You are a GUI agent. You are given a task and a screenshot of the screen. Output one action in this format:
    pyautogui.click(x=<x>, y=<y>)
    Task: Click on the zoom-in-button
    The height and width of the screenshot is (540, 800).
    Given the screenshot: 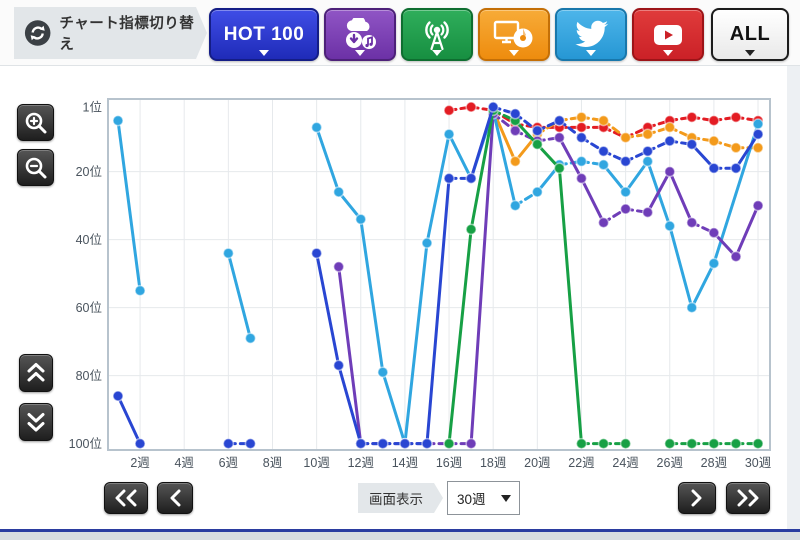 What is the action you would take?
    pyautogui.click(x=35, y=122)
    